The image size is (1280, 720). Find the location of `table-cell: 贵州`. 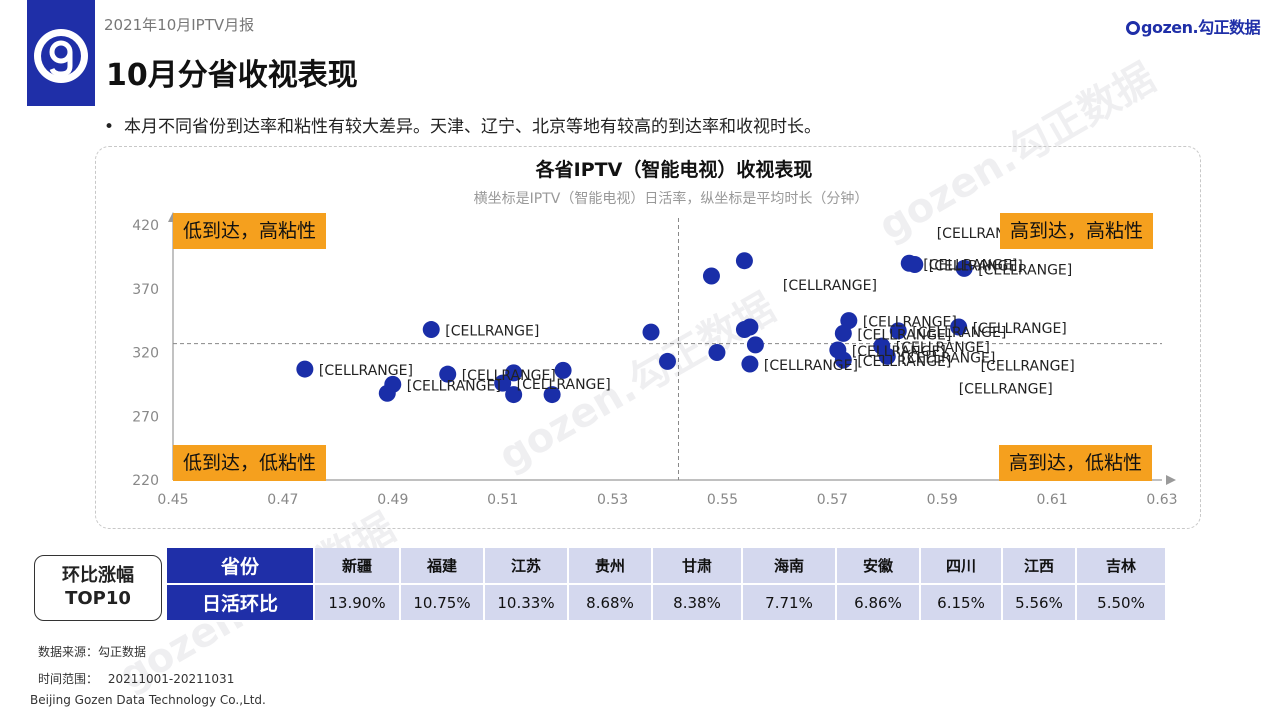

table-cell: 贵州 is located at coordinates (611, 566).